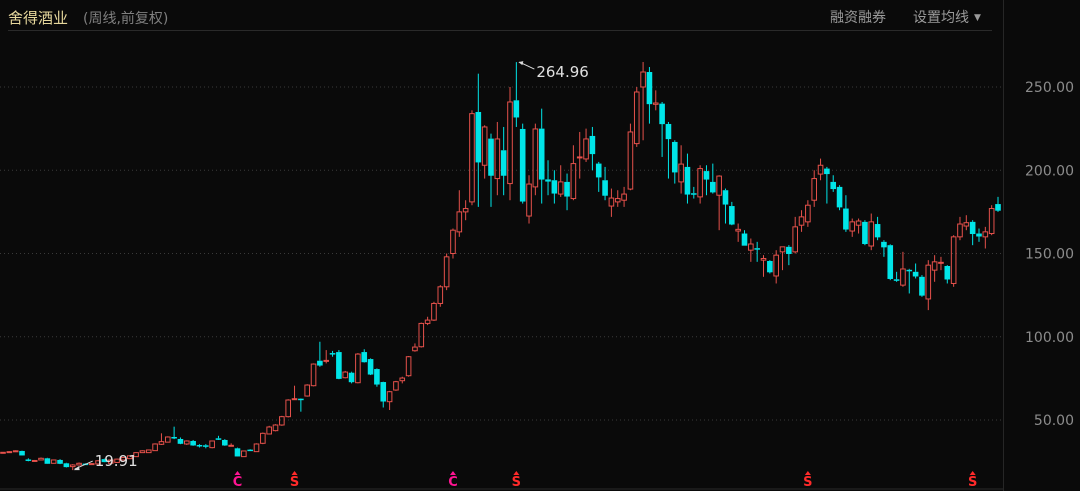 The height and width of the screenshot is (491, 1080). What do you see at coordinates (858, 18) in the screenshot?
I see `margin-trading-button: 融资融券` at bounding box center [858, 18].